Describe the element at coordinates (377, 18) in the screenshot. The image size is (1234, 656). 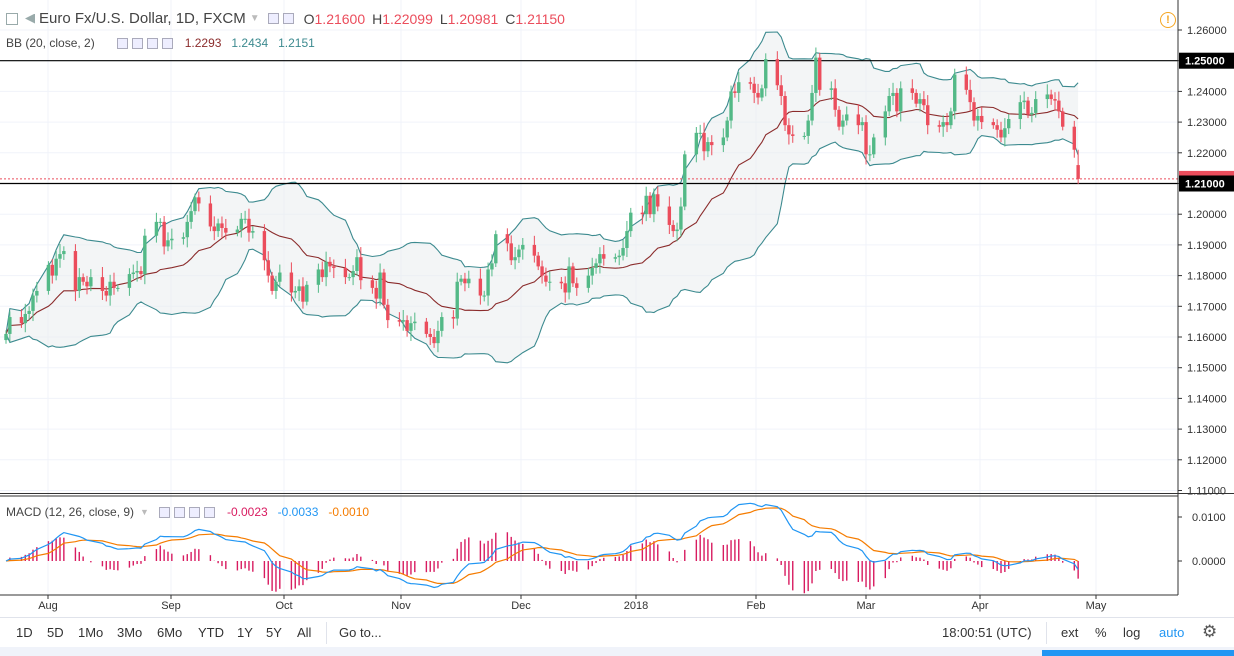
I see `high-label: H` at that location.